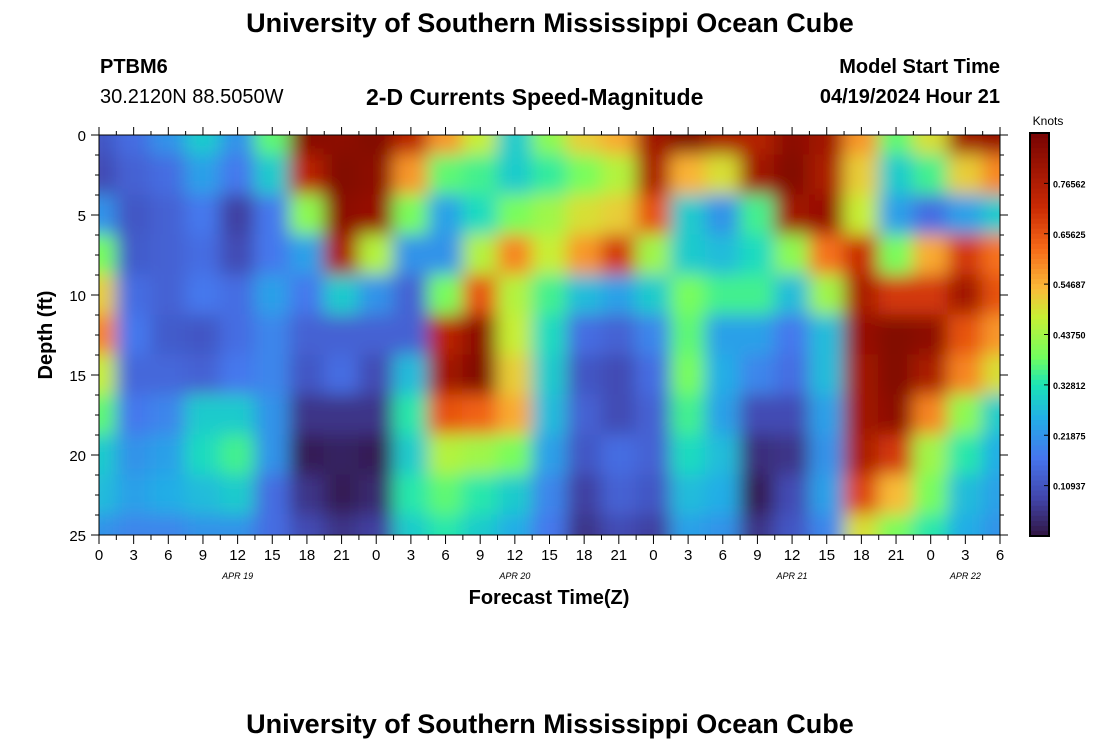  Describe the element at coordinates (341, 555) in the screenshot. I see `x-tick-label: 21` at that location.